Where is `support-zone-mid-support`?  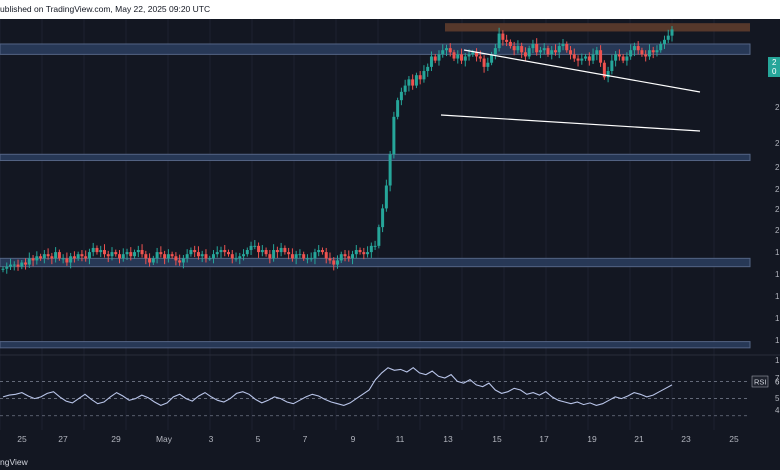
support-zone-mid-support is located at coordinates (375, 157).